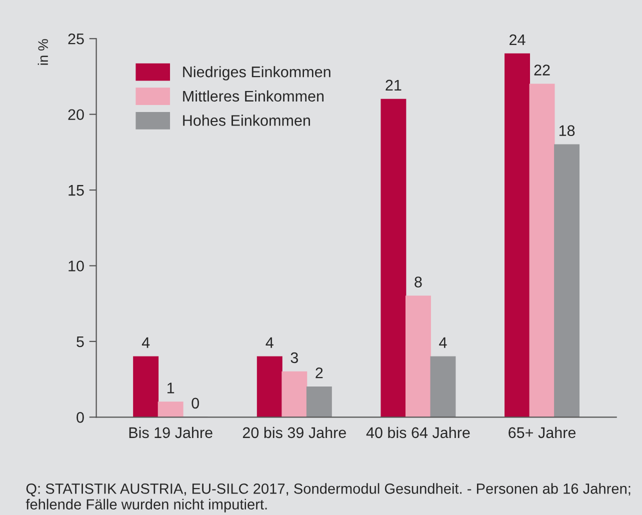 The image size is (642, 515). Describe the element at coordinates (76, 114) in the screenshot. I see `y-tick-label: 20` at that location.